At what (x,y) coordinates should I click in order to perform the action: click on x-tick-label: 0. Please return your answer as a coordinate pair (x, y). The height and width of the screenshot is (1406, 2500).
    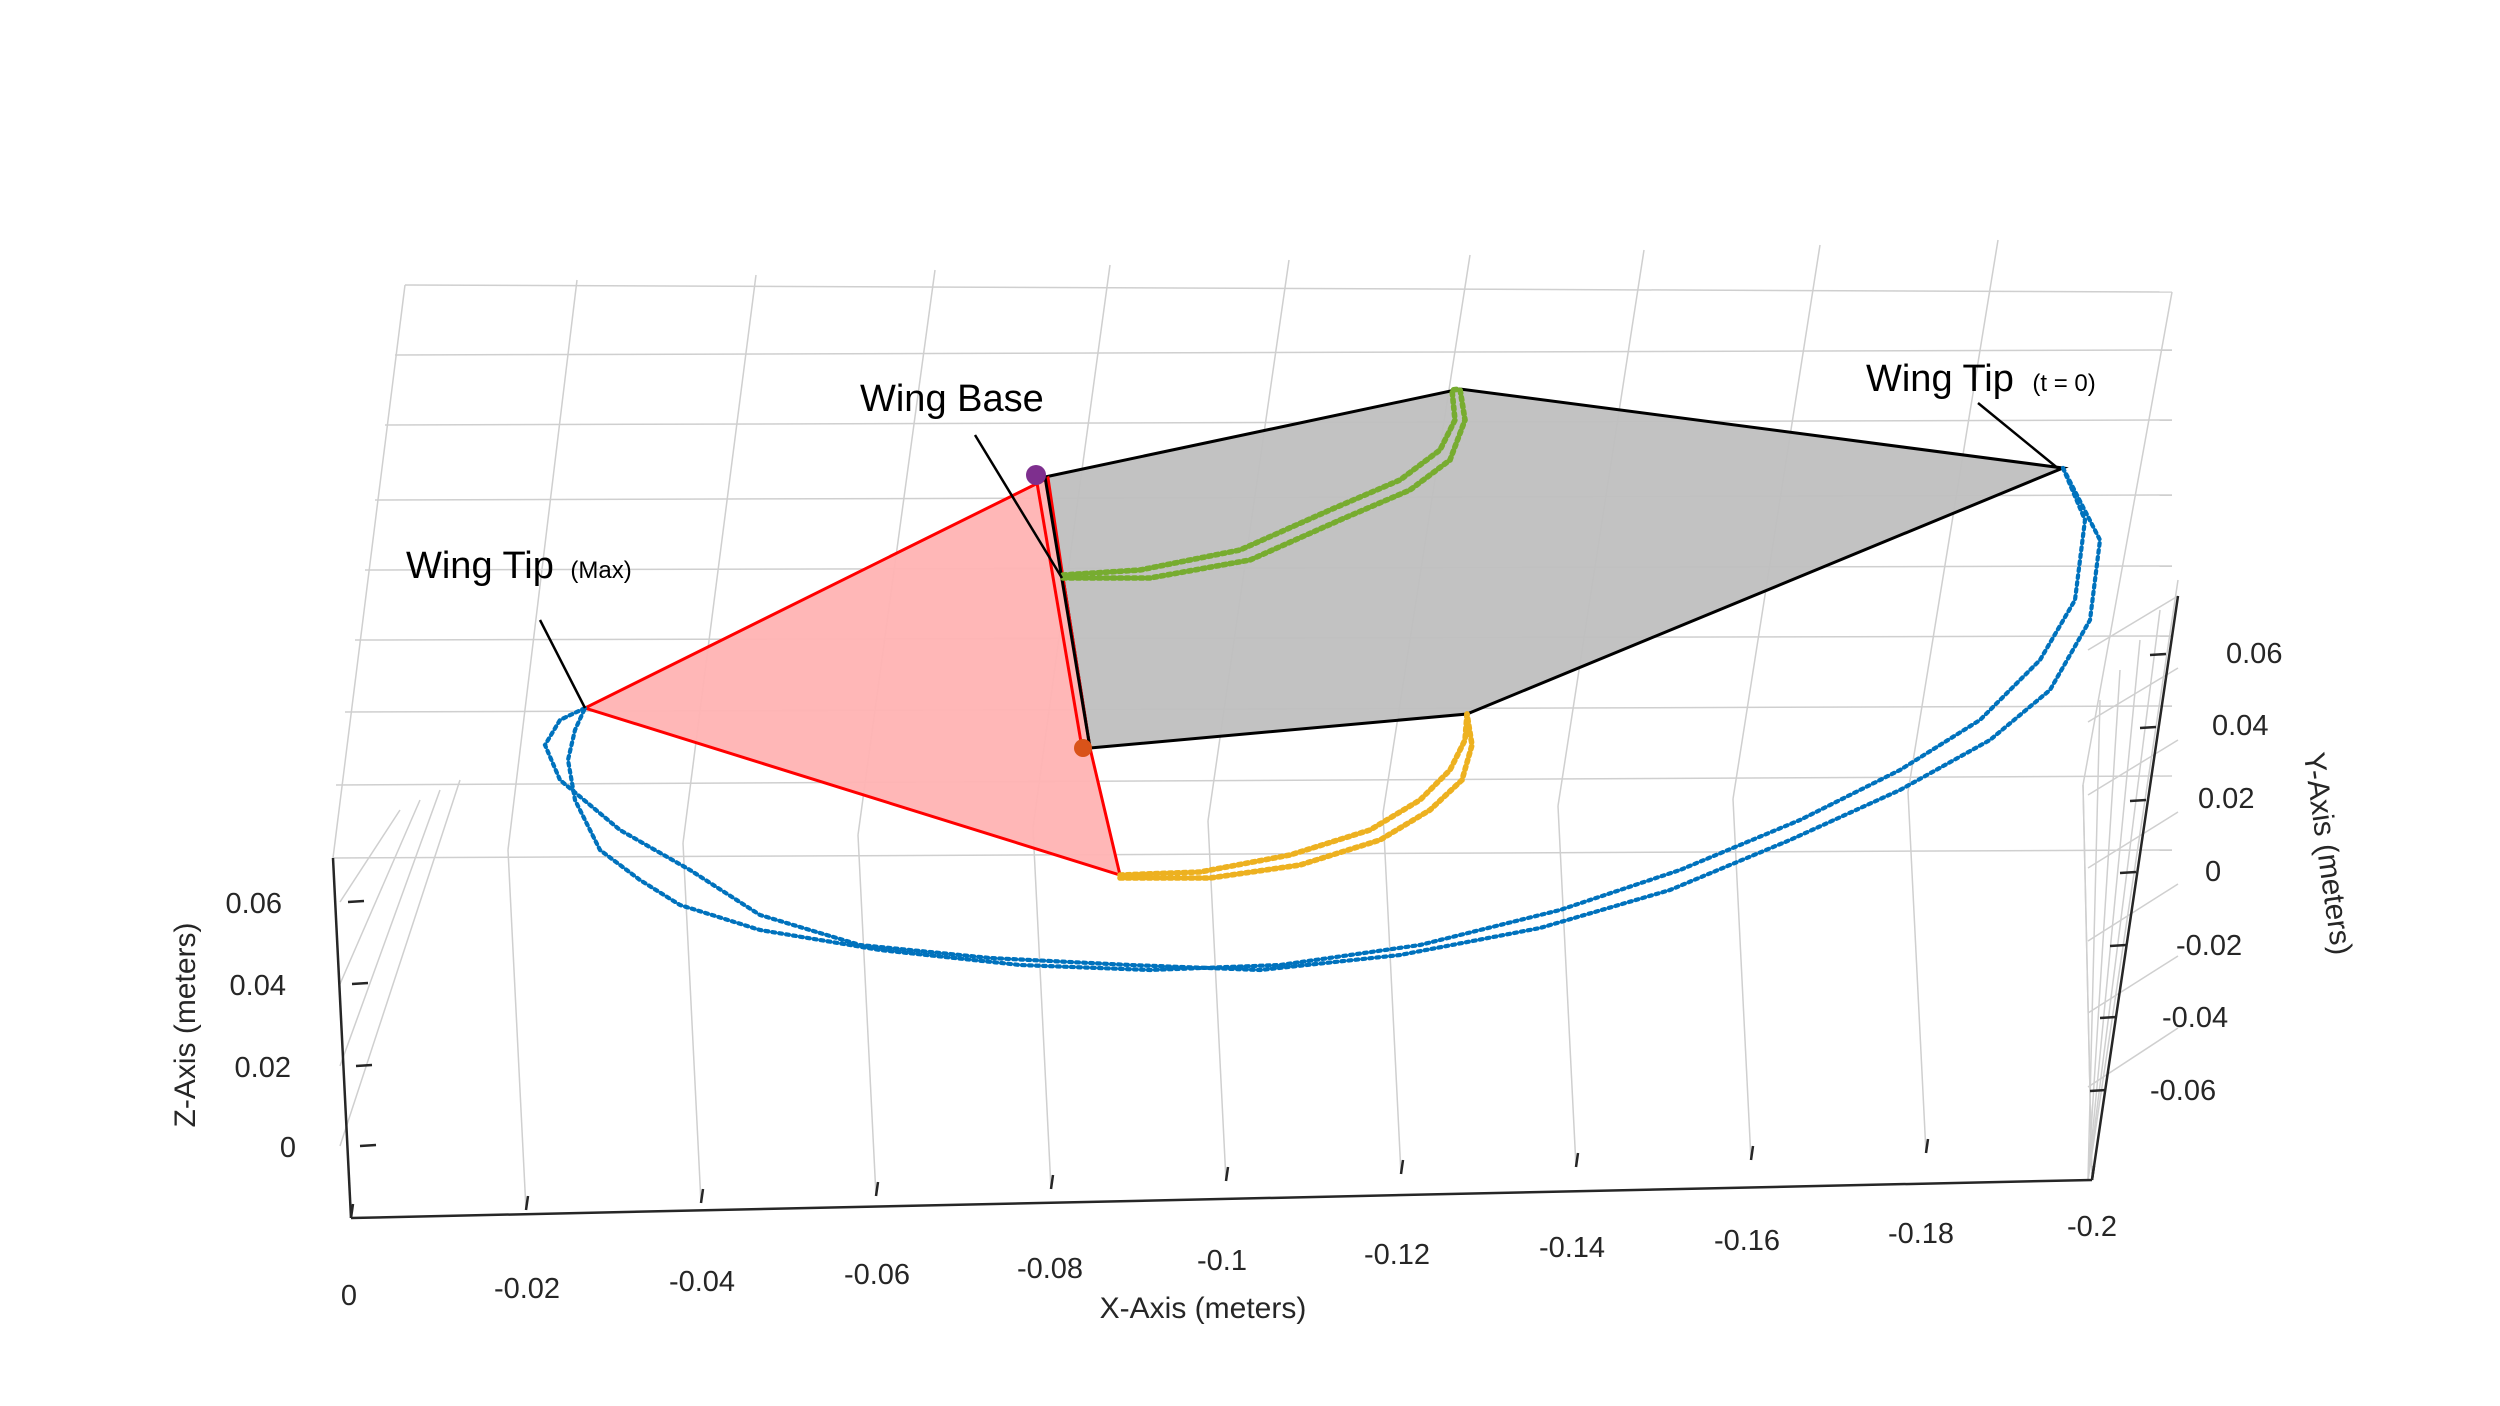
    Looking at the image, I should click on (349, 1296).